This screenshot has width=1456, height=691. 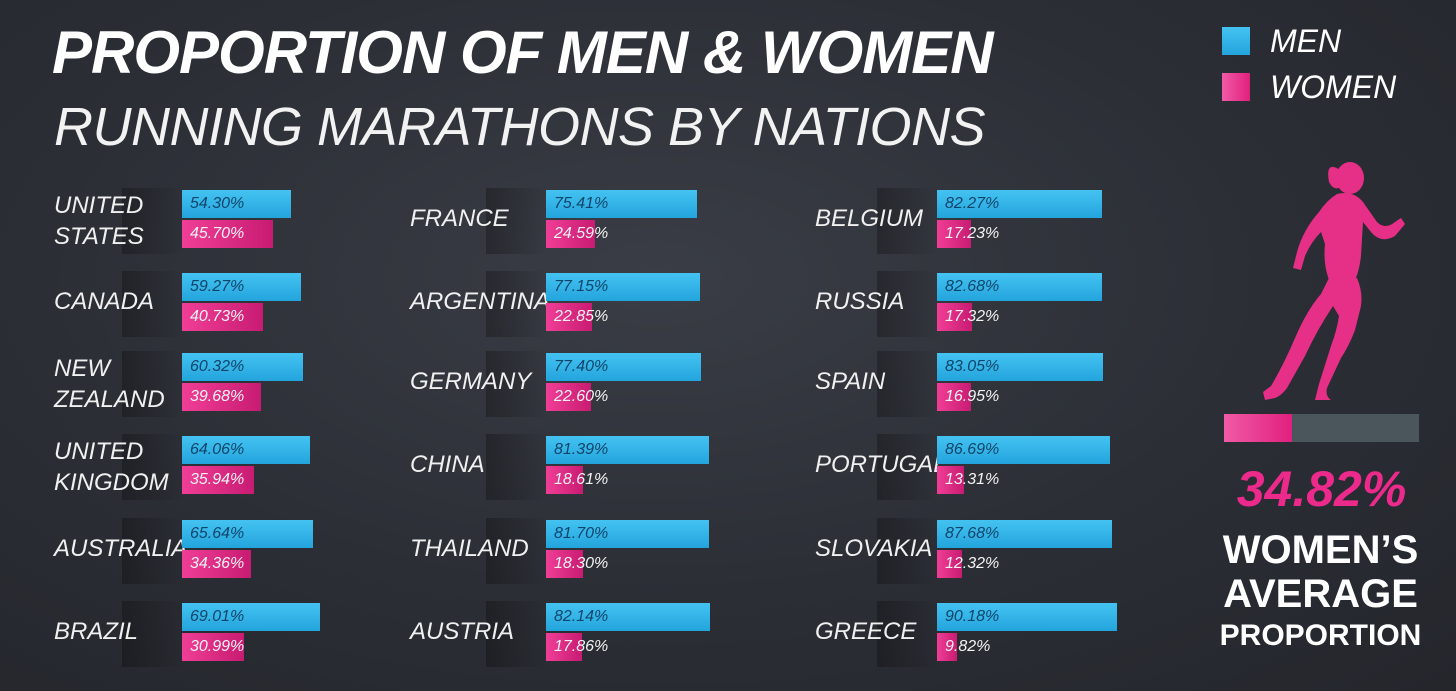 What do you see at coordinates (1333, 86) in the screenshot?
I see `legend-label-women: WOMEN` at bounding box center [1333, 86].